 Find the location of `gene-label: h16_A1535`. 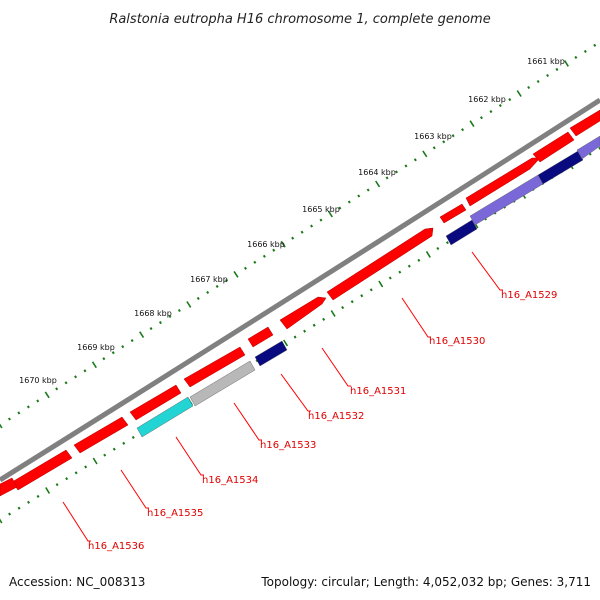

gene-label: h16_A1535 is located at coordinates (175, 513).